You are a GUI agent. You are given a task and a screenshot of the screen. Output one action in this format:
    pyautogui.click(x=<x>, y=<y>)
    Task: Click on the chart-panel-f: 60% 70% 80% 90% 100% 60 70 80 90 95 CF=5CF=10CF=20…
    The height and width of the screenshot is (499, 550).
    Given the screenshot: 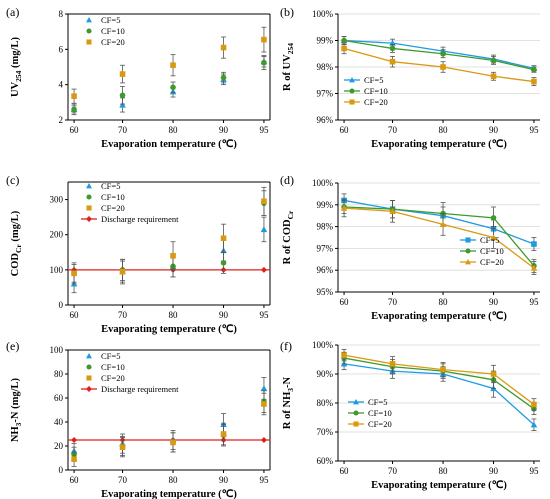 What is the action you would take?
    pyautogui.click(x=410, y=415)
    